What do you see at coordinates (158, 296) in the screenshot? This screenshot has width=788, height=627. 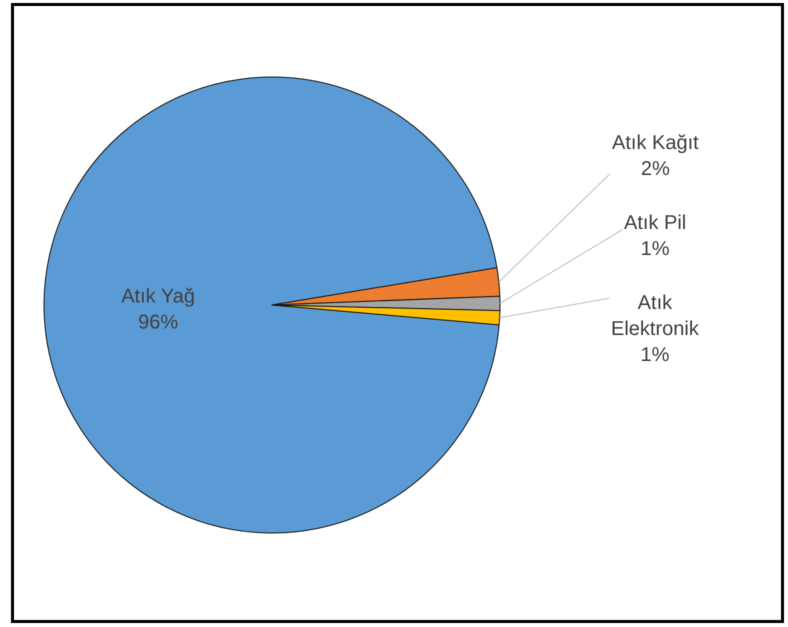 I see `slice-label: Atık Yağ` at bounding box center [158, 296].